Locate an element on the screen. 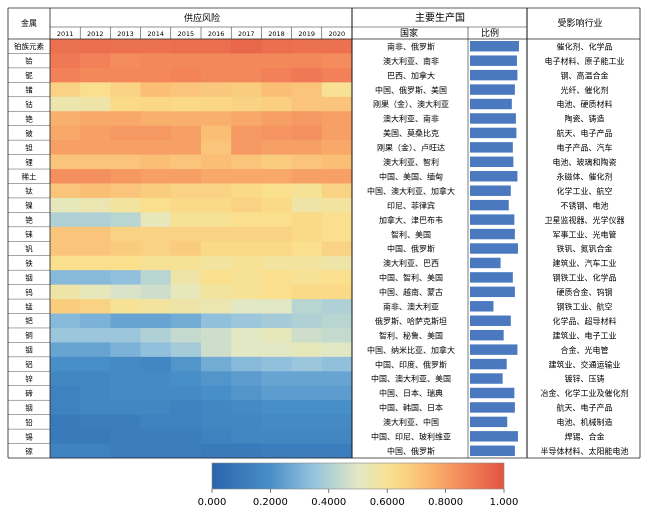 The width and height of the screenshot is (660, 514). industry-label: 合金、光电管 is located at coordinates (585, 350).